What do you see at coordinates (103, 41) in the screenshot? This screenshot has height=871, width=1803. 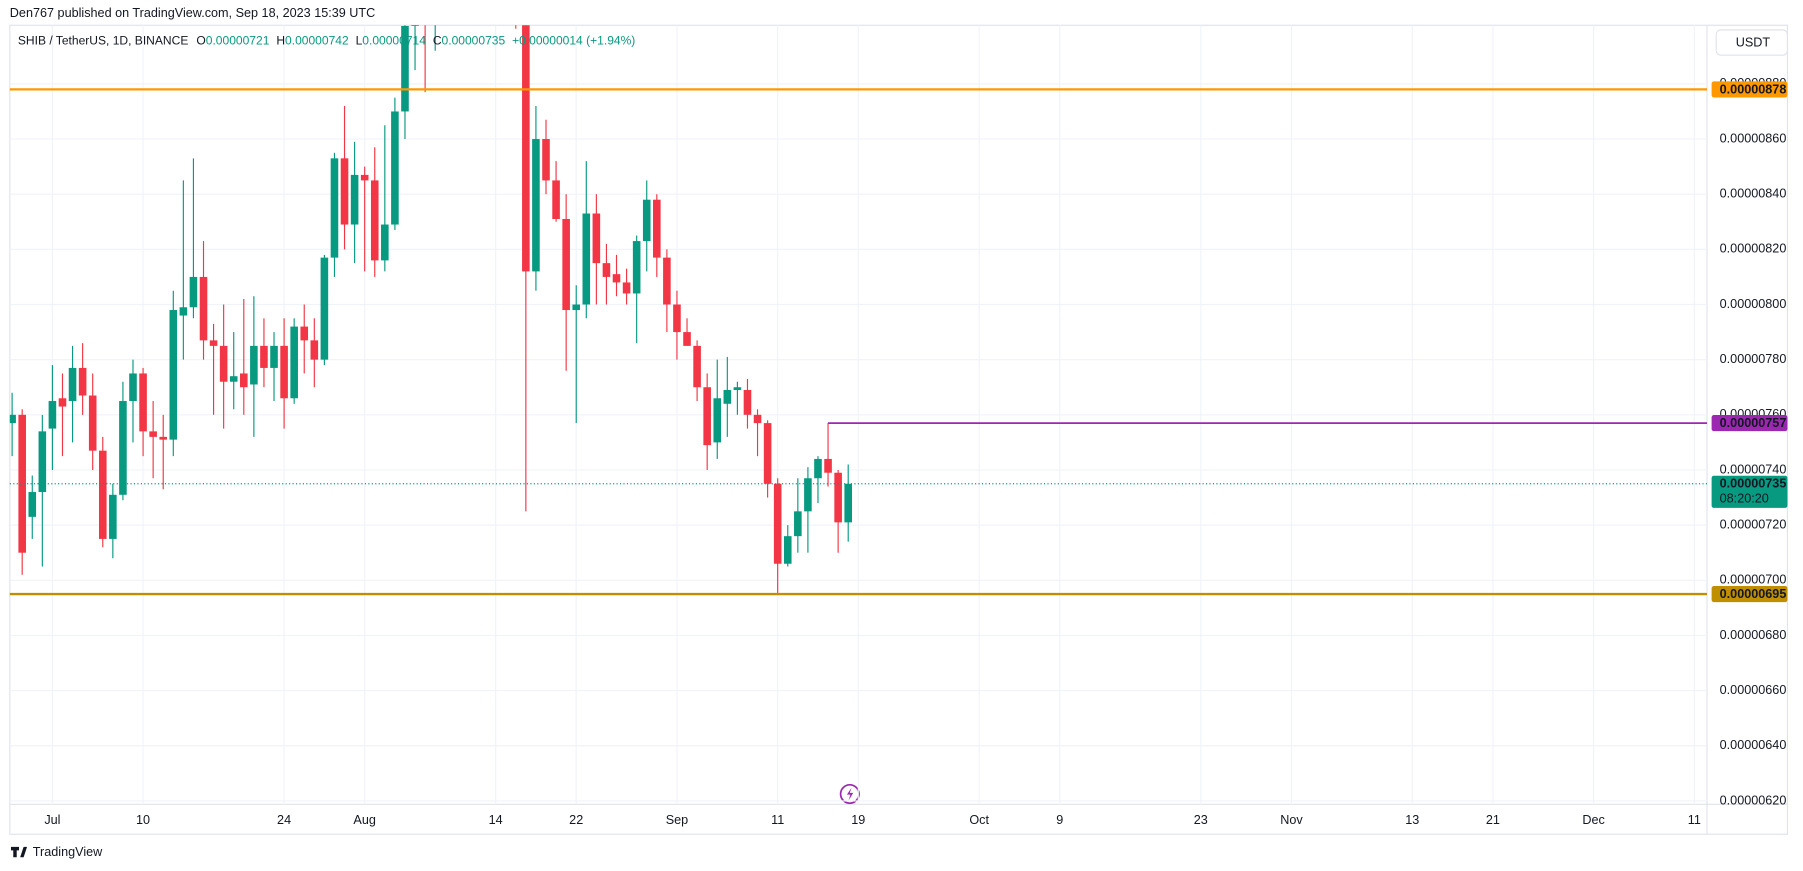 I see `symbol: SHIB / TetherUS, 1D, BINANCE` at bounding box center [103, 41].